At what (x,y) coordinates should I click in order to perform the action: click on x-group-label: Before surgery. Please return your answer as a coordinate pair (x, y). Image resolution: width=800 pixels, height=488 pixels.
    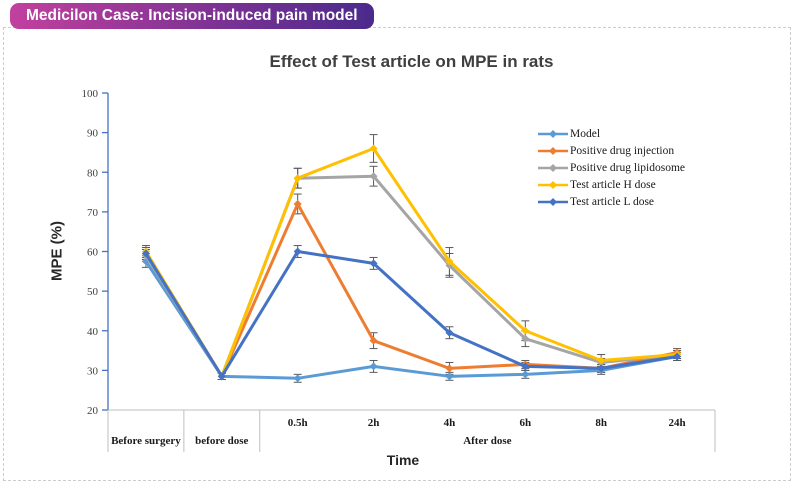
    Looking at the image, I should click on (146, 441).